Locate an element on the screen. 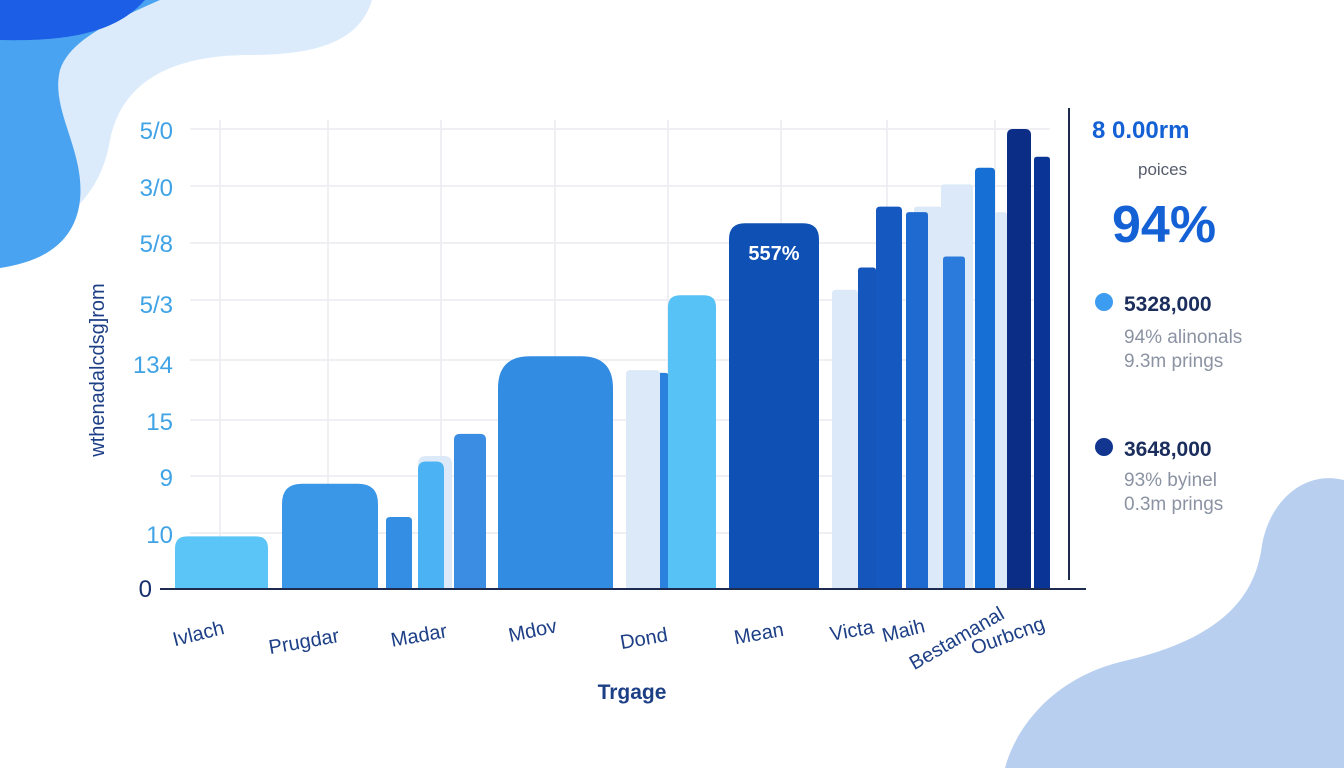 The width and height of the screenshot is (1344, 773). background-blob-mid is located at coordinates (80, 134).